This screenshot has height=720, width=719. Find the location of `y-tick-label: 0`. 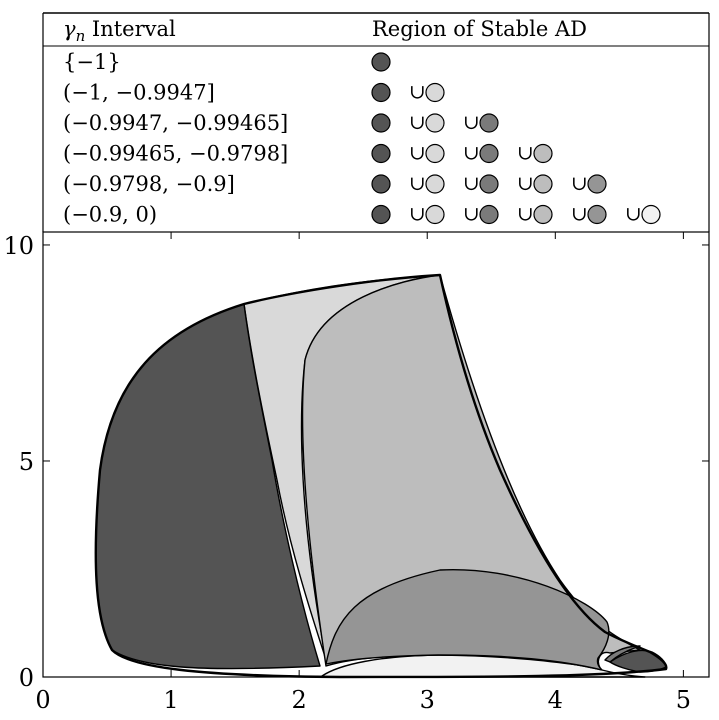

y-tick-label: 0 is located at coordinates (26, 678).